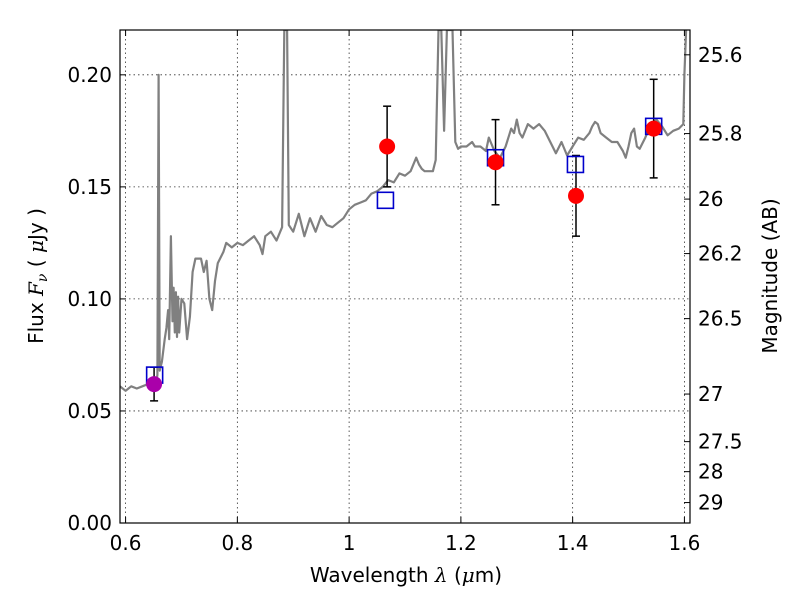 The height and width of the screenshot is (600, 800). What do you see at coordinates (770, 275) in the screenshot?
I see `y2-axis-title: Magnitude (AB)` at bounding box center [770, 275].